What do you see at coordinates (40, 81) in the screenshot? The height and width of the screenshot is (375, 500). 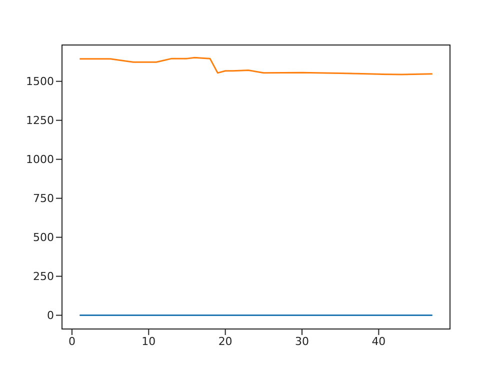 I see `y-tick-label: 1500` at bounding box center [40, 81].